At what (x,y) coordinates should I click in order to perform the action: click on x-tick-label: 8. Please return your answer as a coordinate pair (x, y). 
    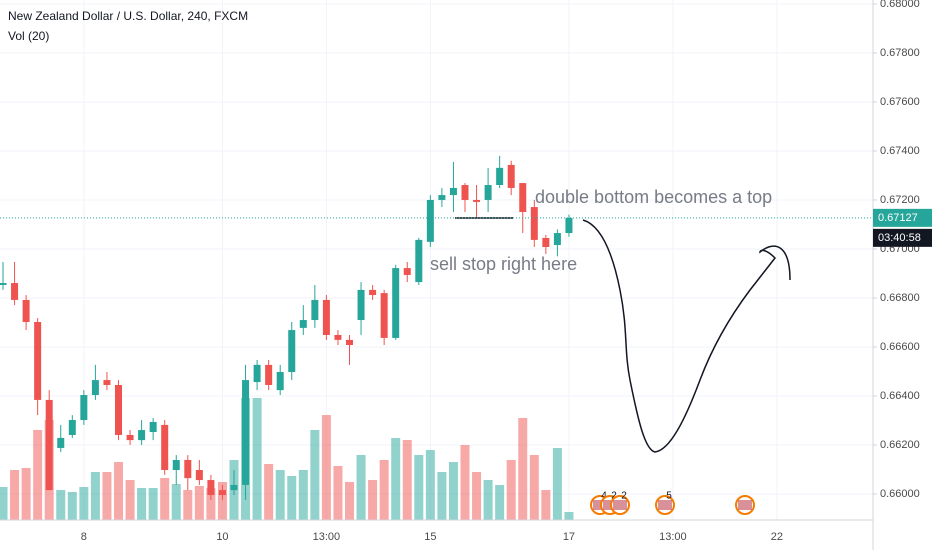
    Looking at the image, I should click on (84, 537).